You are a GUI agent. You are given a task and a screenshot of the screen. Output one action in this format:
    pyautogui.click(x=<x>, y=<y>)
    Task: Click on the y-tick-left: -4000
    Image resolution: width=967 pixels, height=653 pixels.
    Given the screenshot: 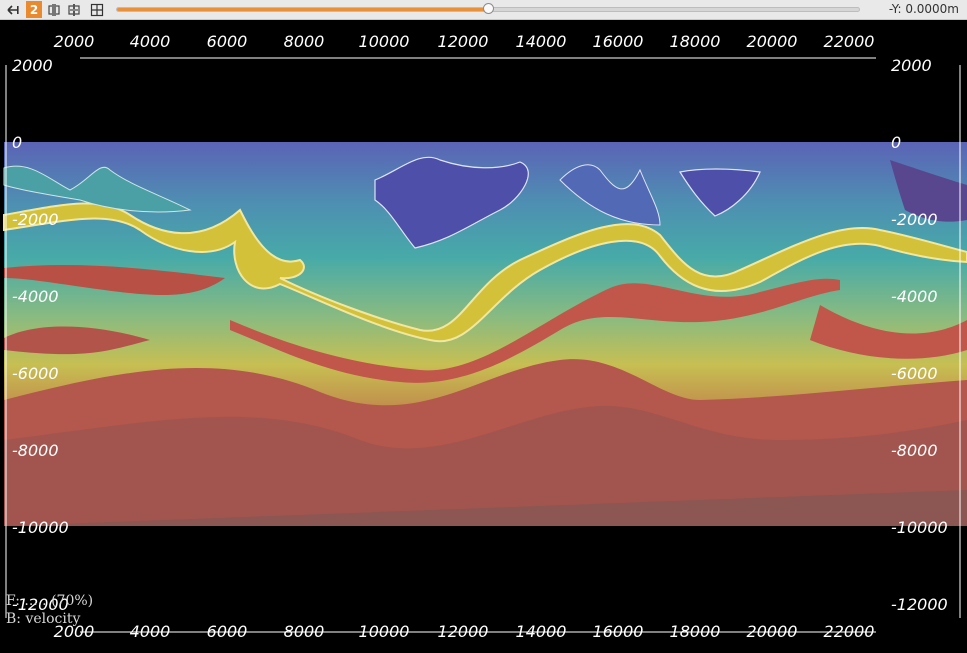 What is the action you would take?
    pyautogui.click(x=35, y=296)
    